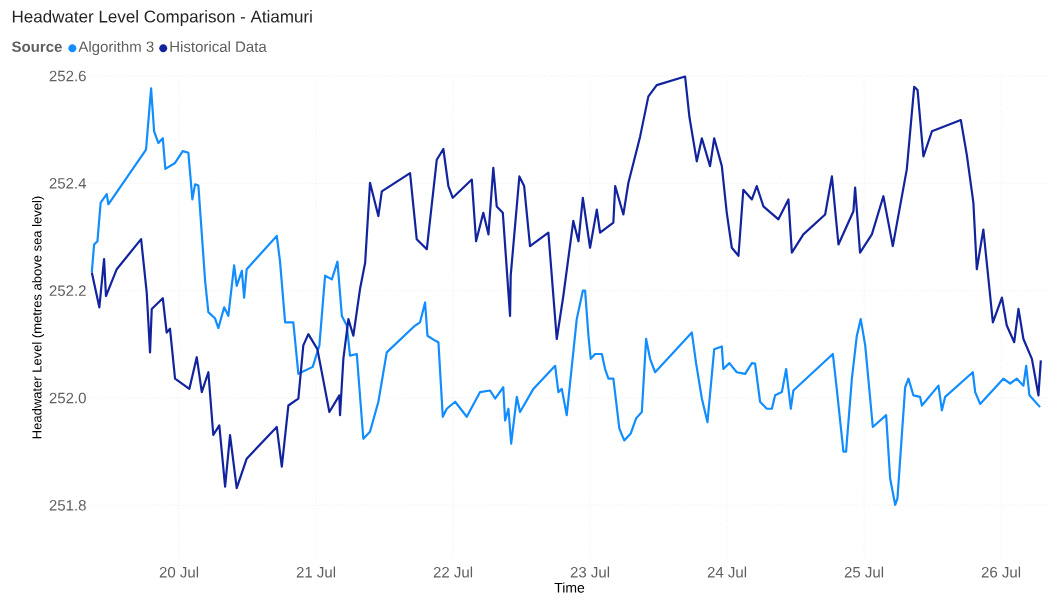  I want to click on x-tick-label: 23 Jul, so click(590, 572).